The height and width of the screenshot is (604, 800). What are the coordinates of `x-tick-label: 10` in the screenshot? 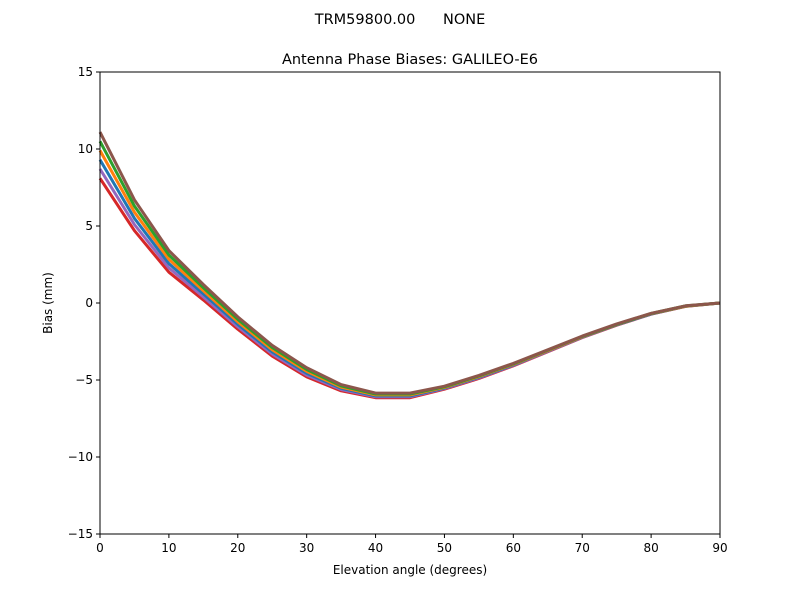 It's located at (168, 548).